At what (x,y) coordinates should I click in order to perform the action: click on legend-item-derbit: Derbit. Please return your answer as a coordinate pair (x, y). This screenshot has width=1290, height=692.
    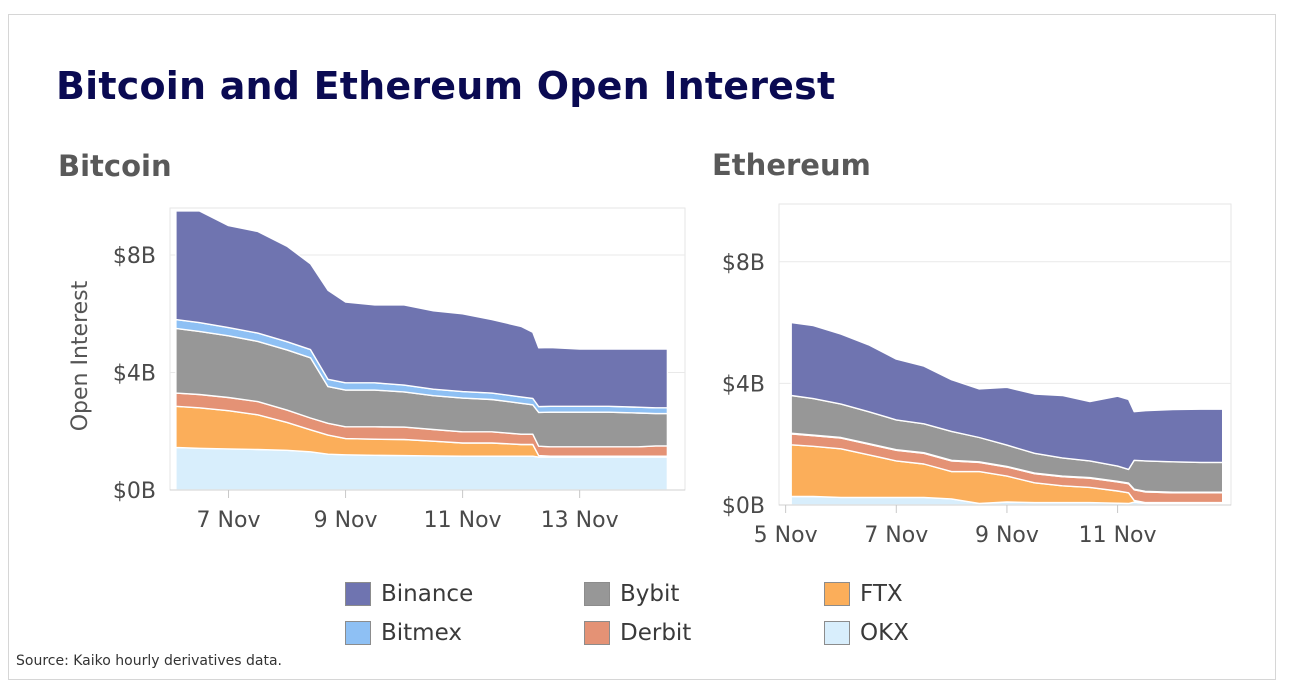
    Looking at the image, I should click on (637, 633).